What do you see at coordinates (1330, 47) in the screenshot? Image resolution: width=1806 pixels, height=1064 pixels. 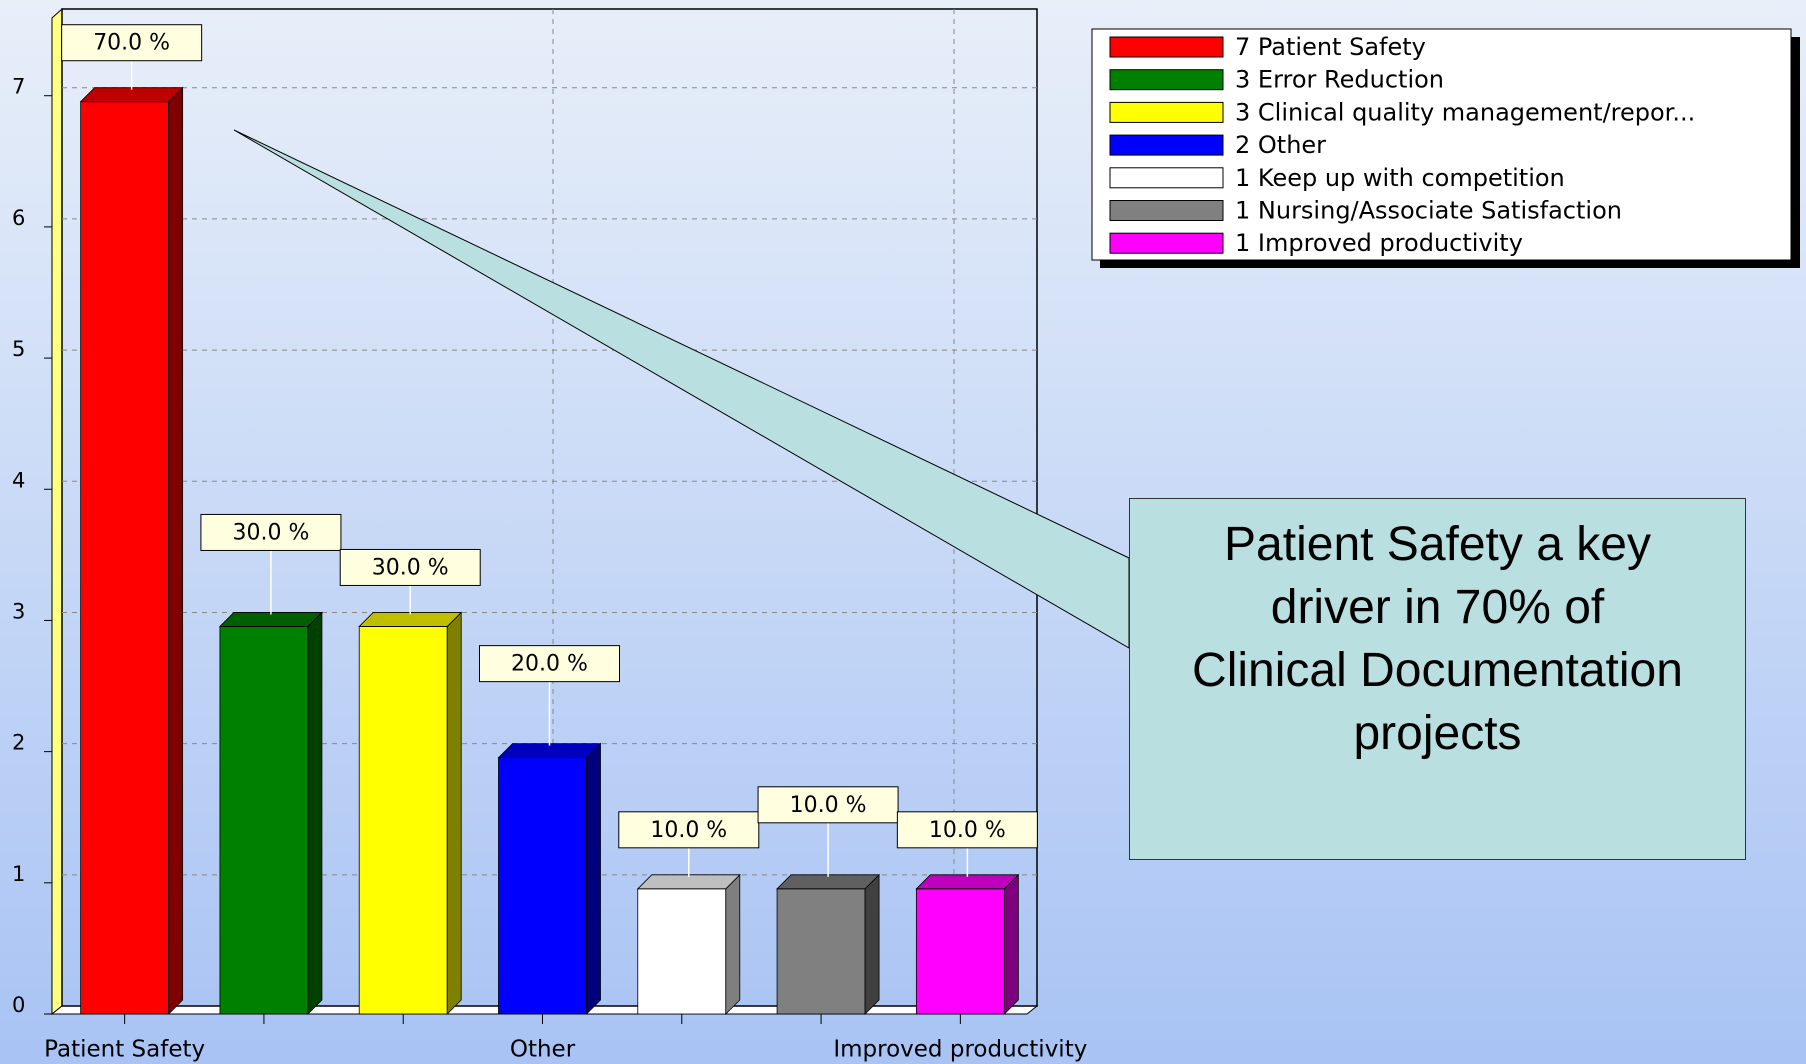 I see `legend-label: 7 Patient Safety` at bounding box center [1330, 47].